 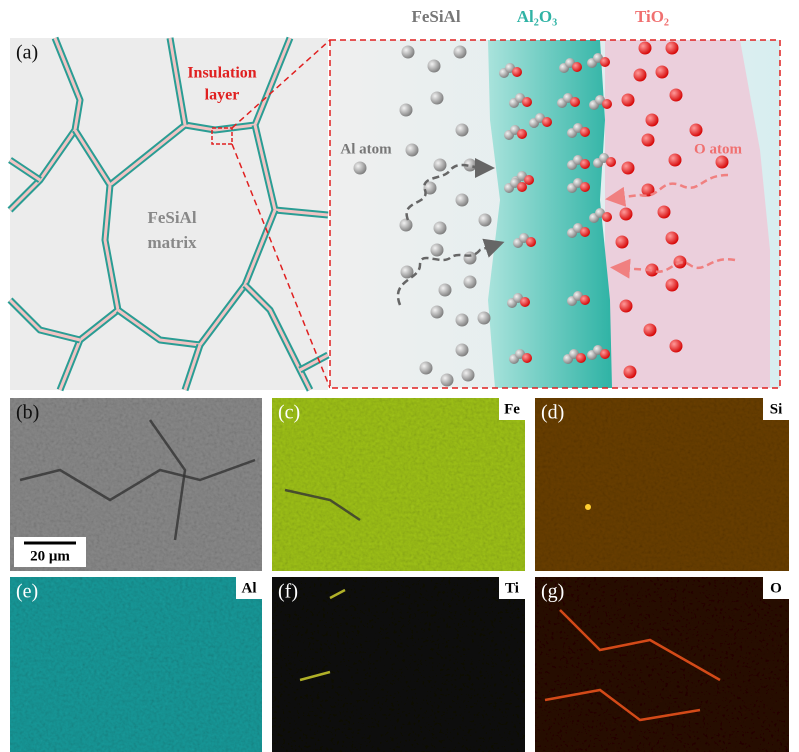 I want to click on tio2-region, so click(x=687, y=214).